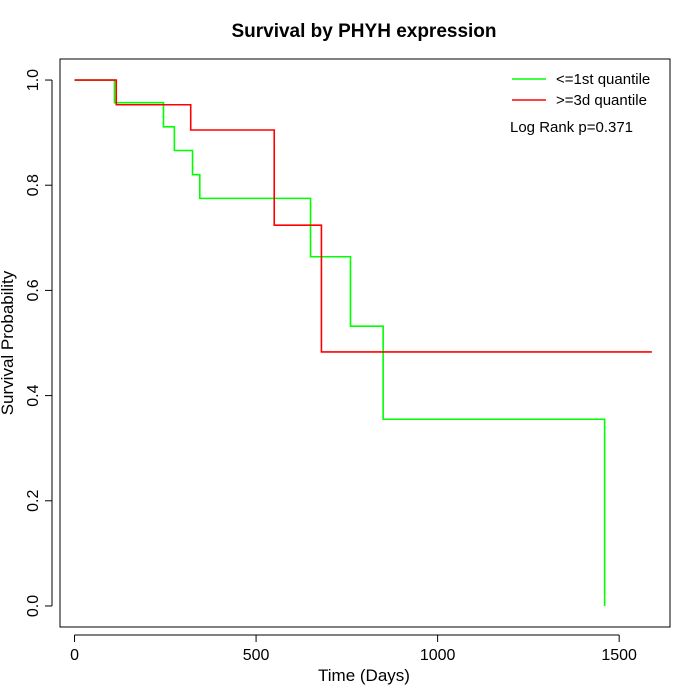  Describe the element at coordinates (363, 31) in the screenshot. I see `chart-title: Survival by PHYH expression` at that location.